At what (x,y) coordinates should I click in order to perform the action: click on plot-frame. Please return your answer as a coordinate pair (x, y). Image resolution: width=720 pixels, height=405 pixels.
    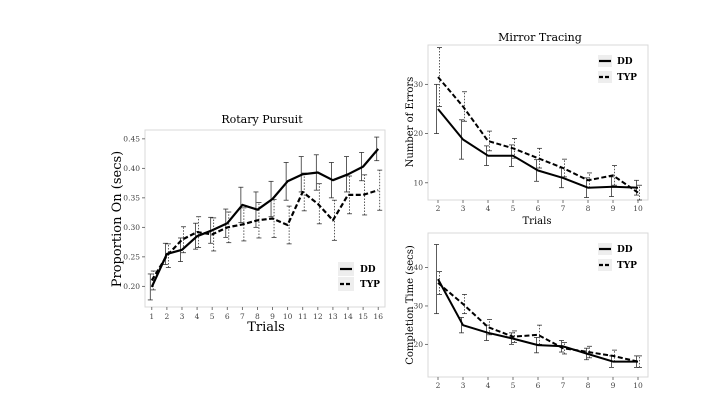
    Looking at the image, I should click on (538, 122).